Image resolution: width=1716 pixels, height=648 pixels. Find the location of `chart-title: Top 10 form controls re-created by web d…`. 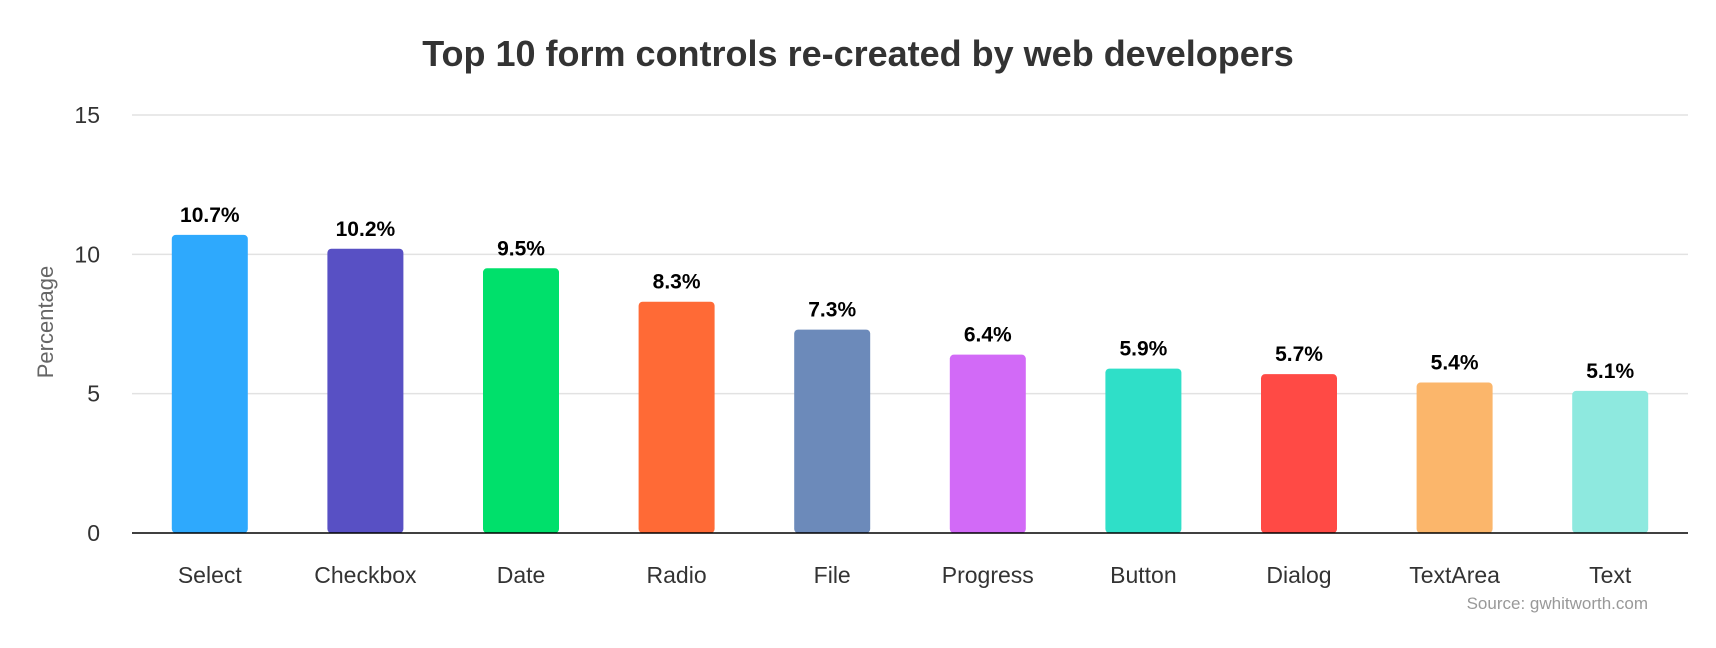

chart-title: Top 10 form controls re-created by web d… is located at coordinates (858, 53).